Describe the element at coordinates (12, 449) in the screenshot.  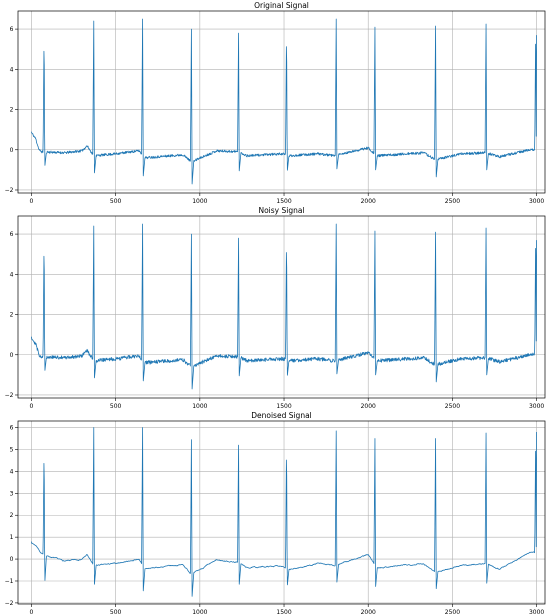
I see `y-tick-label: 5` at that location.